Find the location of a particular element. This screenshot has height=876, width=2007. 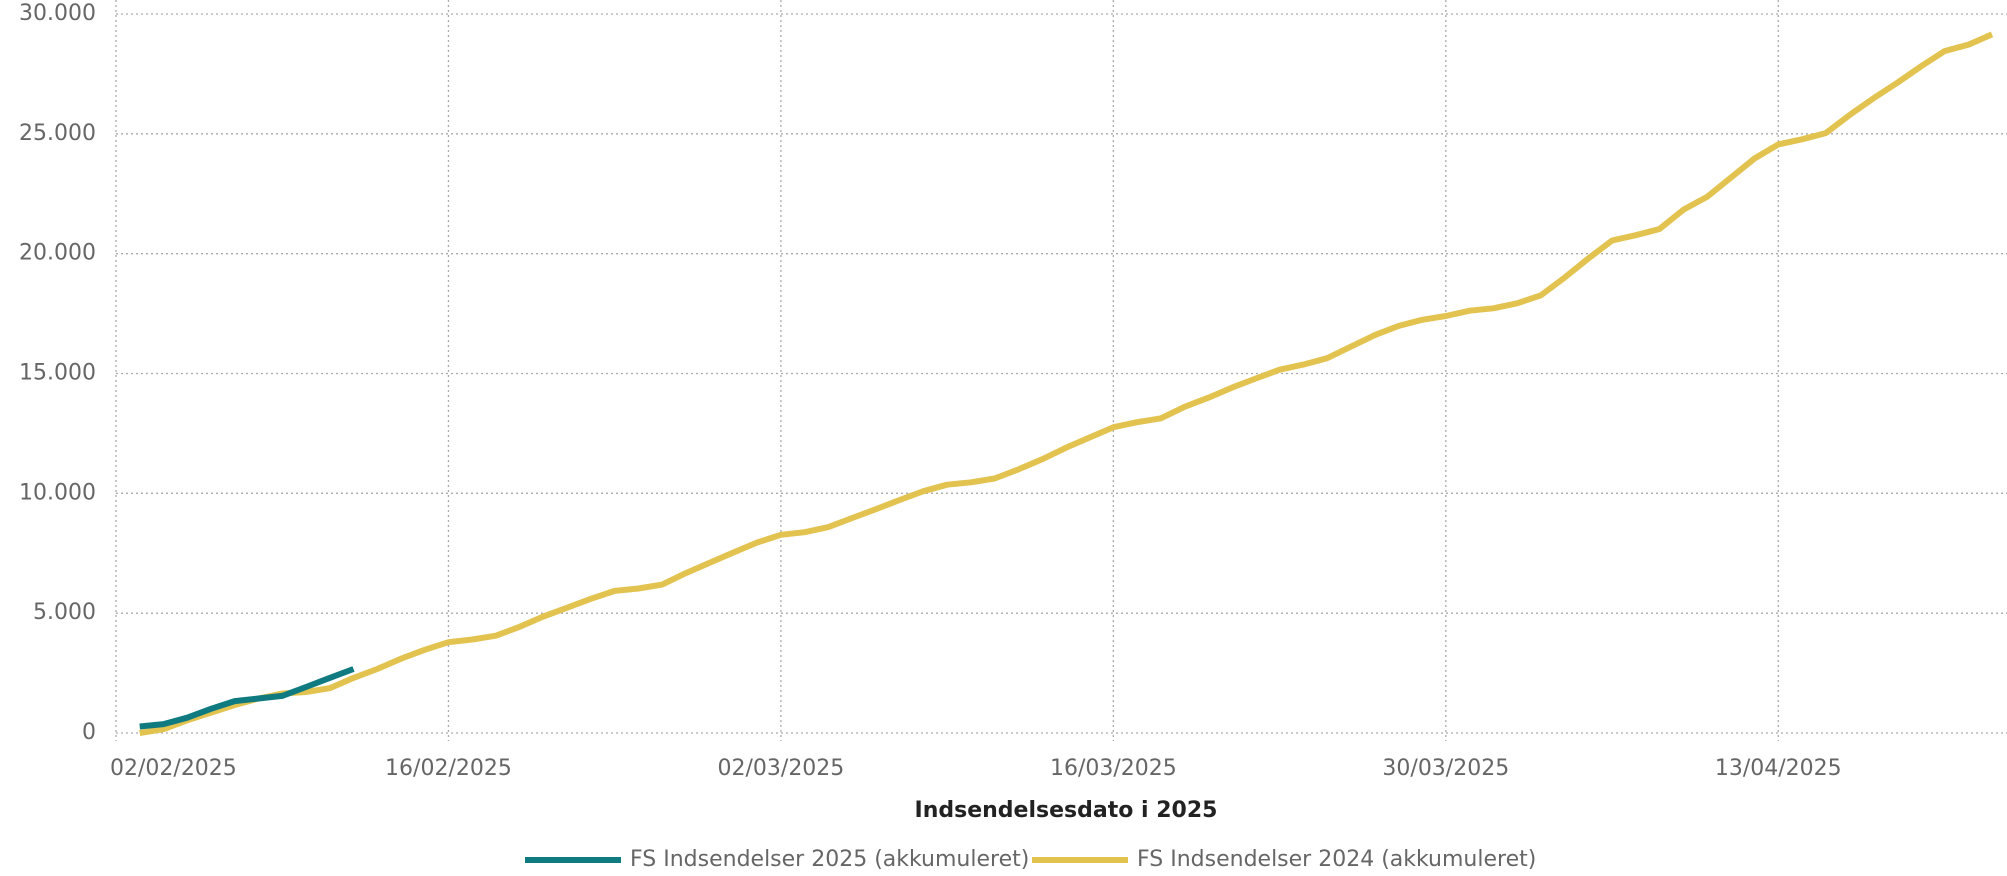

series-line is located at coordinates (247, 698).